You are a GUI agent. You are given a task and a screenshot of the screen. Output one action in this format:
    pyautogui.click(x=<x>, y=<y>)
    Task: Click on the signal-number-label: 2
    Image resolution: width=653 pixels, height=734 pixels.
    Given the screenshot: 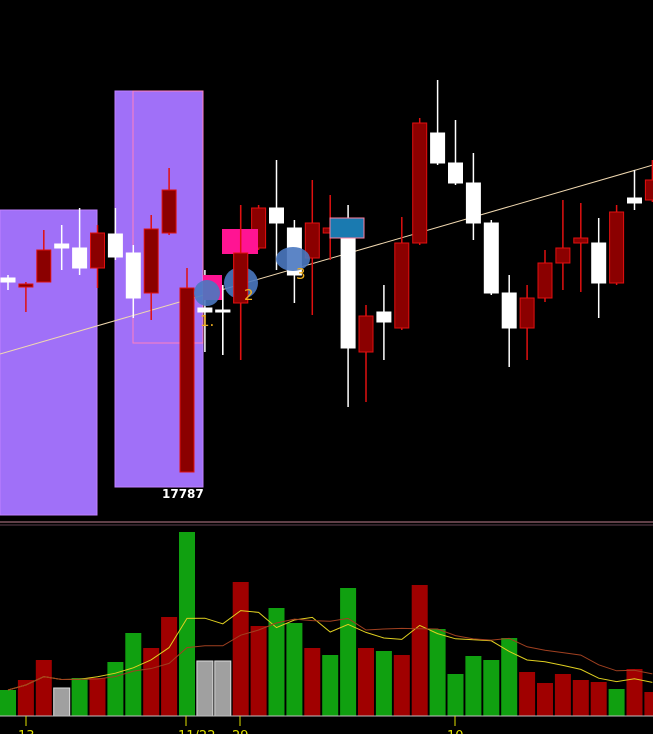 What is the action you would take?
    pyautogui.click(x=249, y=295)
    